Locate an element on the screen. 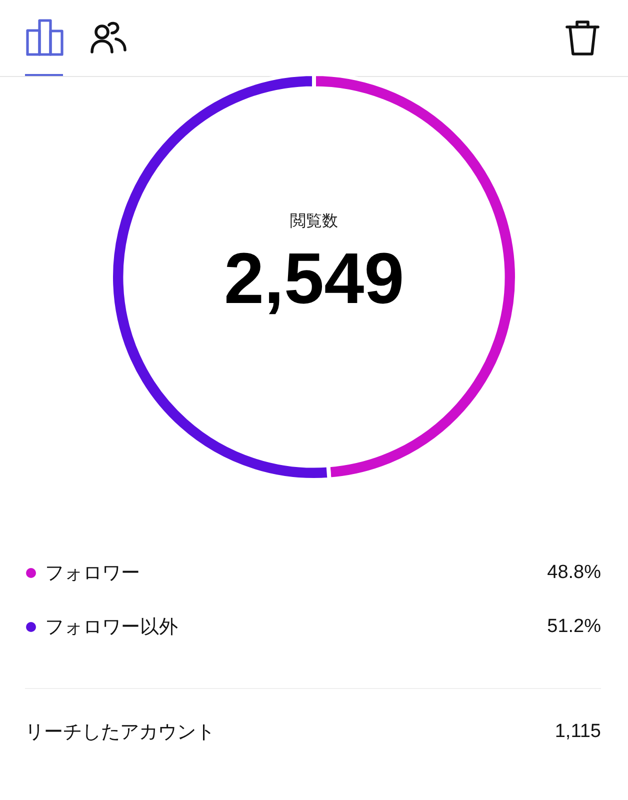 This screenshot has width=628, height=800. text: 閲覧数 is located at coordinates (314, 221).